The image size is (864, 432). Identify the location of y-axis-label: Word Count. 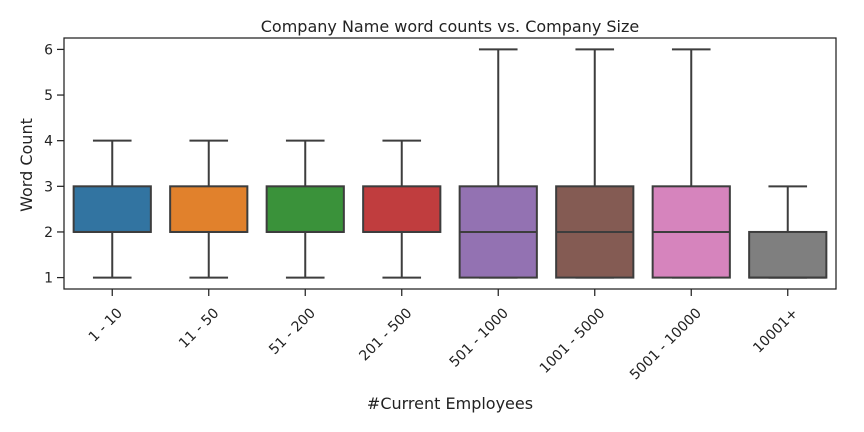
(26, 165).